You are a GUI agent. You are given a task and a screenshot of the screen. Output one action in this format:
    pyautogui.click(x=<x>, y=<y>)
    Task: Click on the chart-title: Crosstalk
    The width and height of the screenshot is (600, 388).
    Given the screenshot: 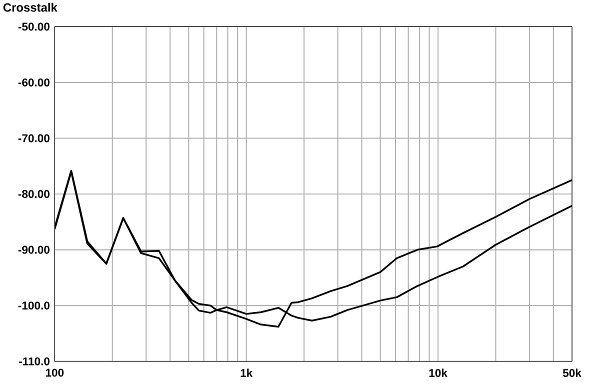 What is the action you would take?
    pyautogui.click(x=30, y=7)
    